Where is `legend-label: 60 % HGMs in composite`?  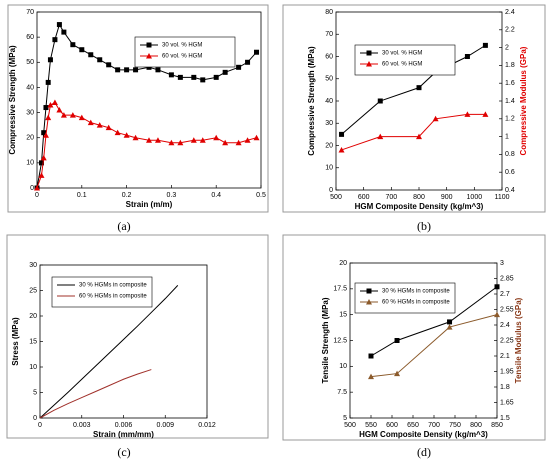
legend-label: 60 % HGMs in composite is located at coordinates (416, 303).